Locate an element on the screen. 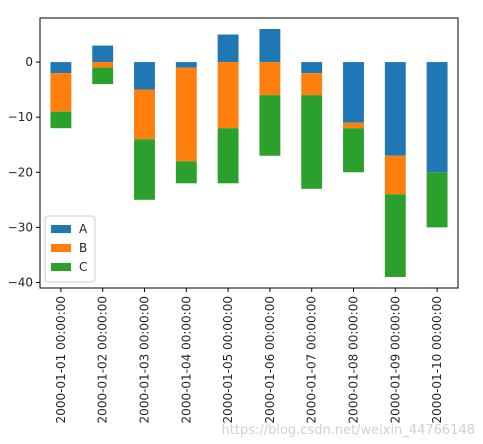 The width and height of the screenshot is (483, 444). x-tick-label: 2000-01-05 00:00:00 is located at coordinates (228, 359).